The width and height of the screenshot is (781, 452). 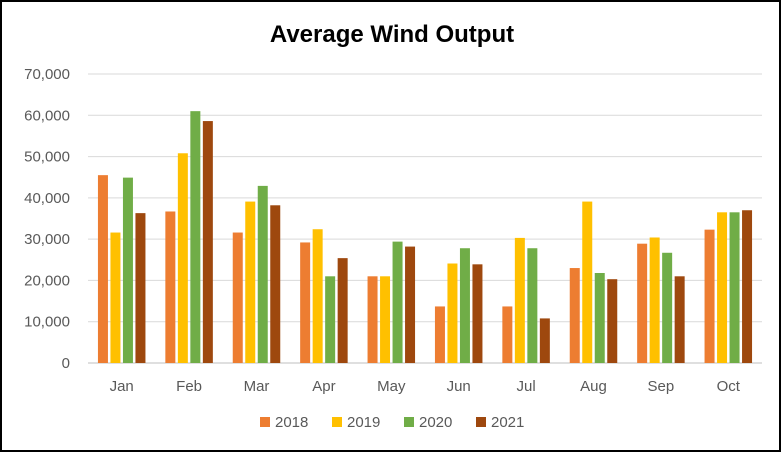 I want to click on bar-2019-jul, so click(x=519, y=300).